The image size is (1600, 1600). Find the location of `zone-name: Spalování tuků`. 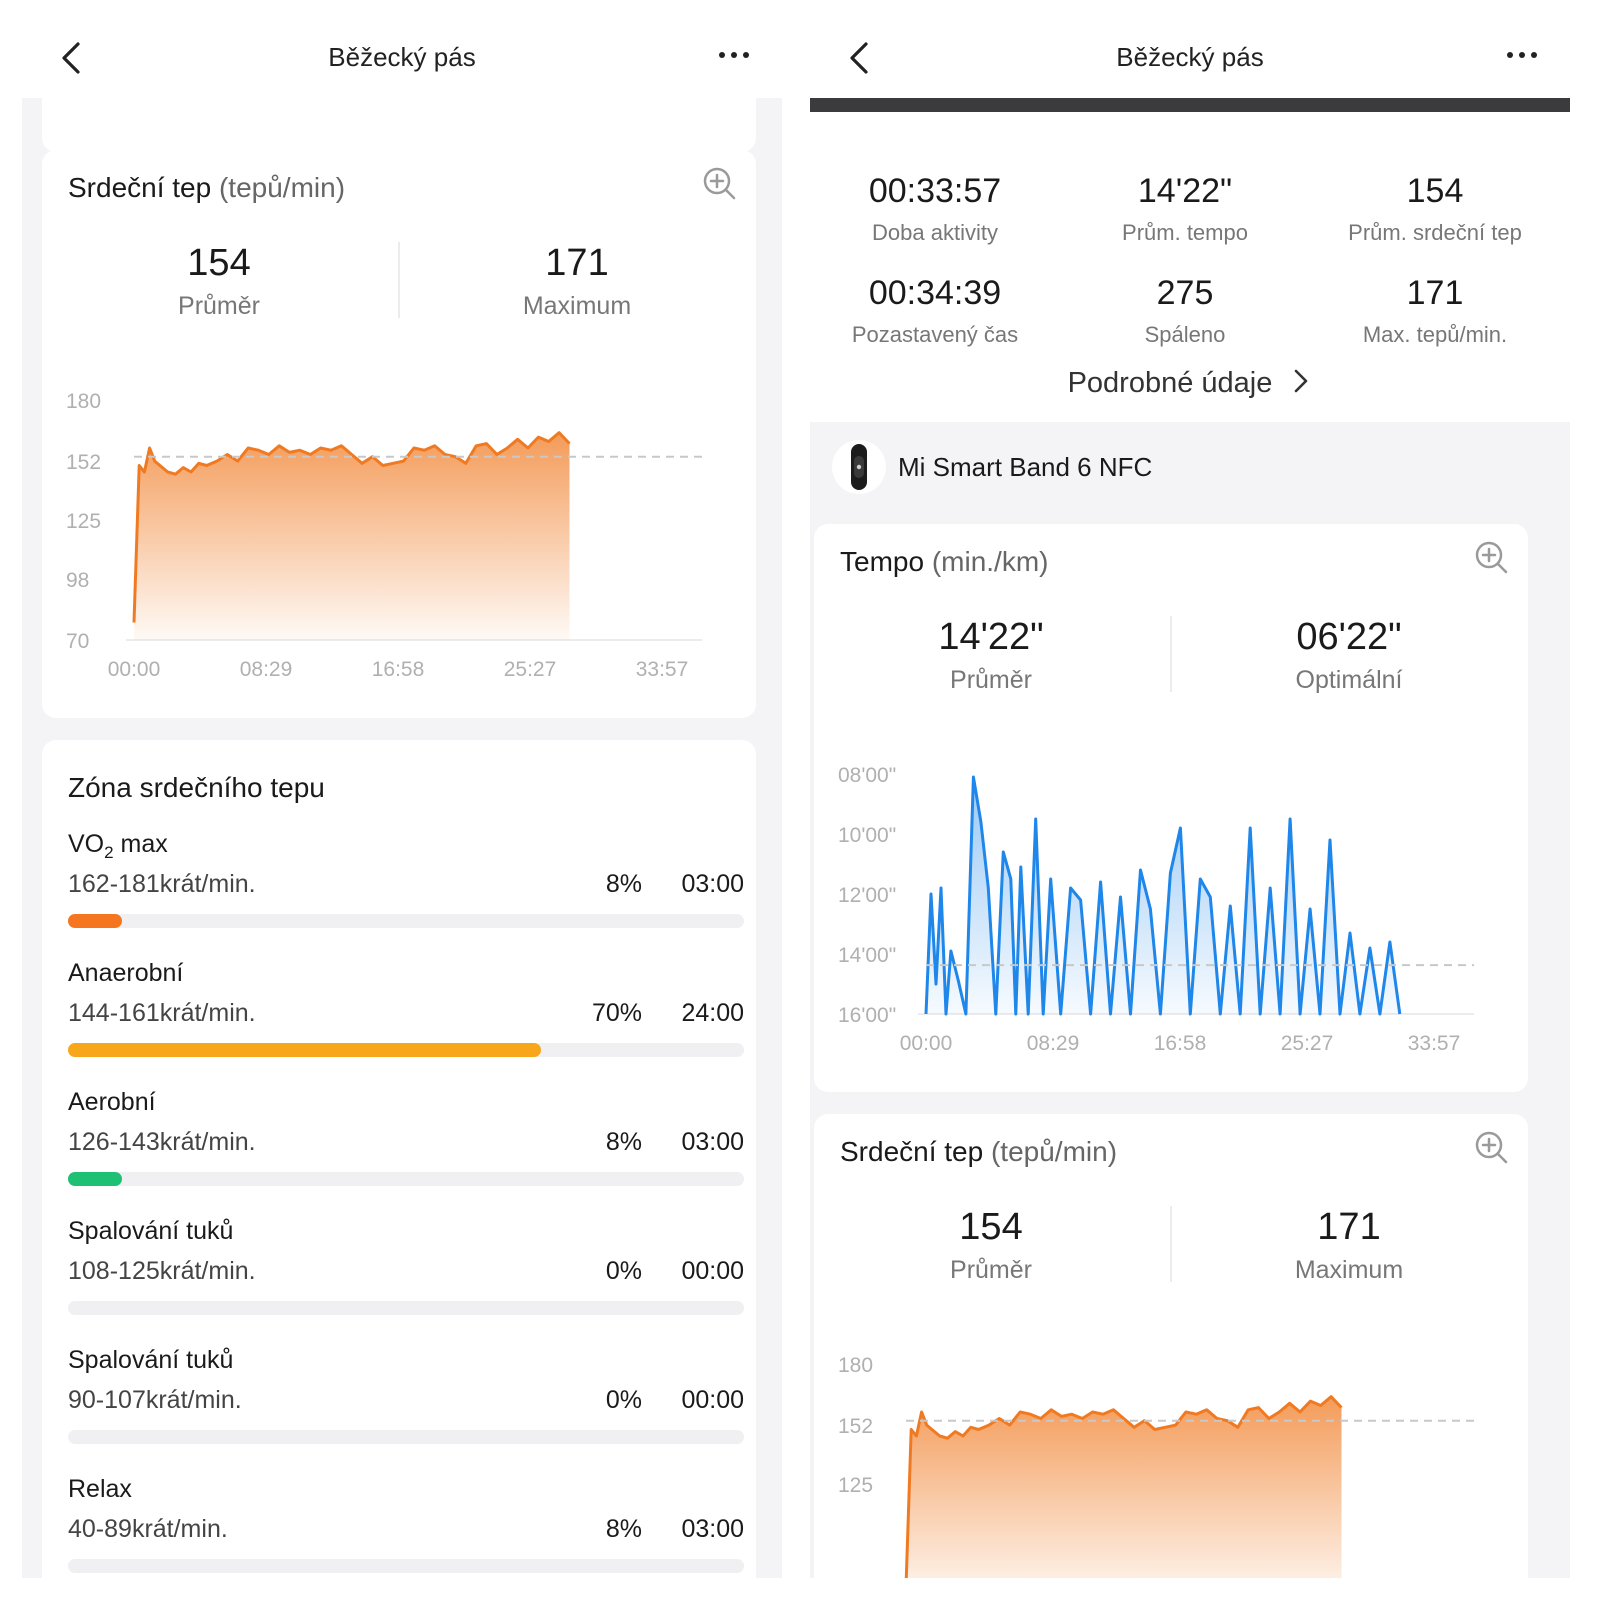

zone-name: Spalování tuků is located at coordinates (150, 1231).